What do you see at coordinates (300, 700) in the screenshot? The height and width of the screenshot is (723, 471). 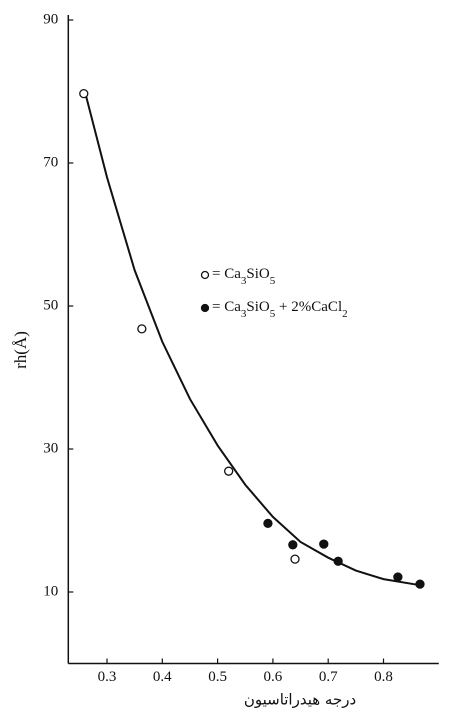 I see `x-axis-label: درجه هیدراتاسیون` at bounding box center [300, 700].